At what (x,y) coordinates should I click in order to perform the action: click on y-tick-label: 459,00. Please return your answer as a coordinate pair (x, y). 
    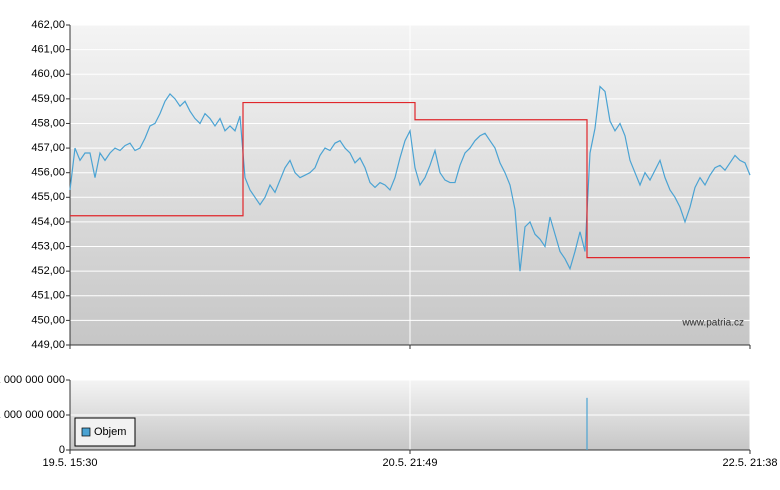
    Looking at the image, I should click on (48, 99).